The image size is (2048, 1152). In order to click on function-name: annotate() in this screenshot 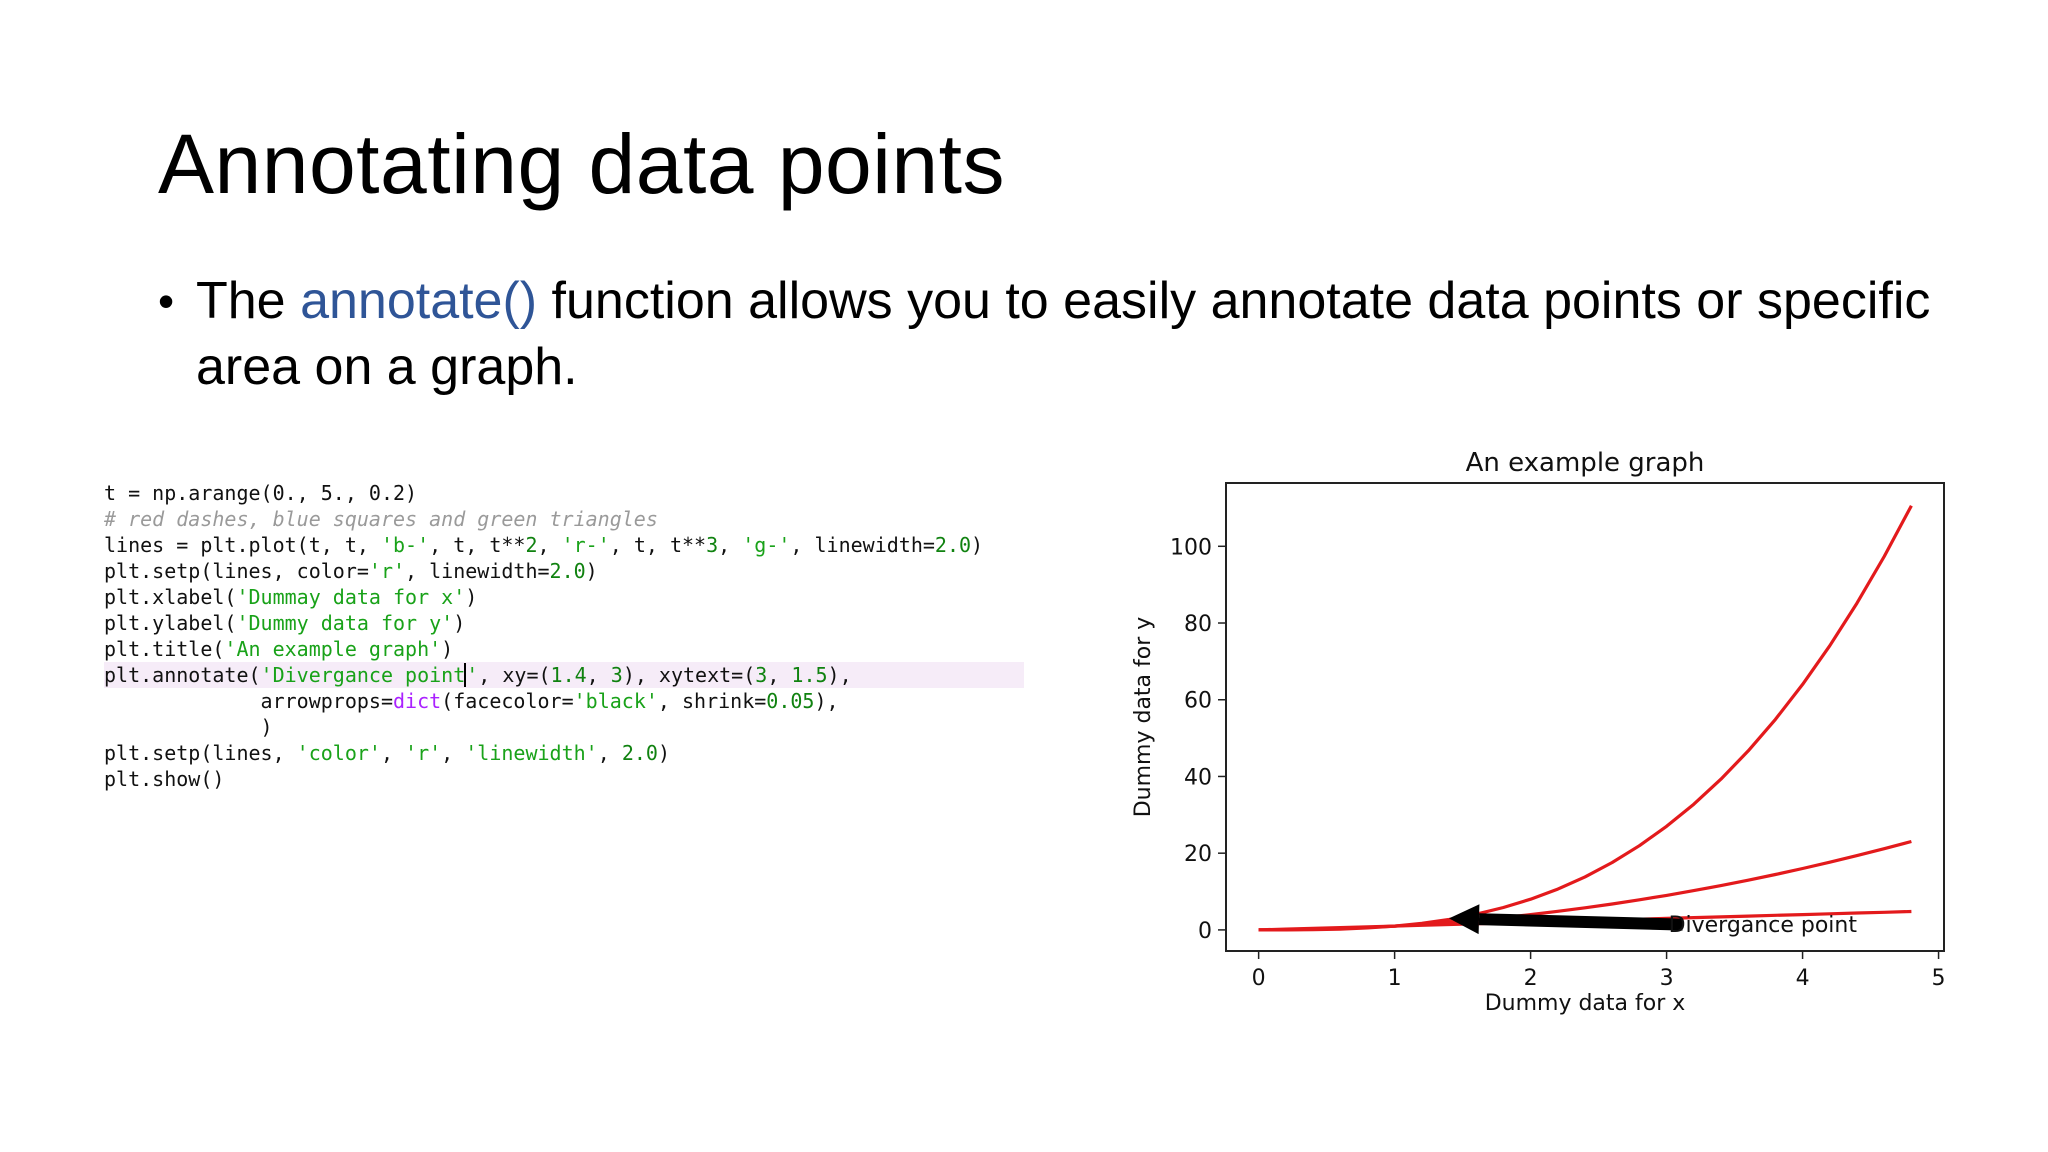, I will do `click(419, 301)`.